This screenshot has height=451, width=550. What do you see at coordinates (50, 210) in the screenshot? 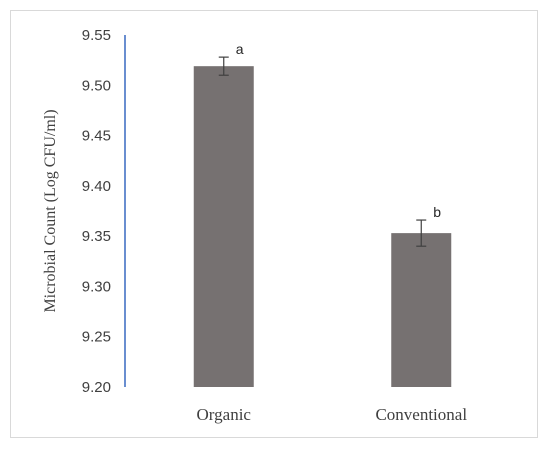
I see `y-axis-title: Microbial Count (Log CFU/ml)` at bounding box center [50, 210].